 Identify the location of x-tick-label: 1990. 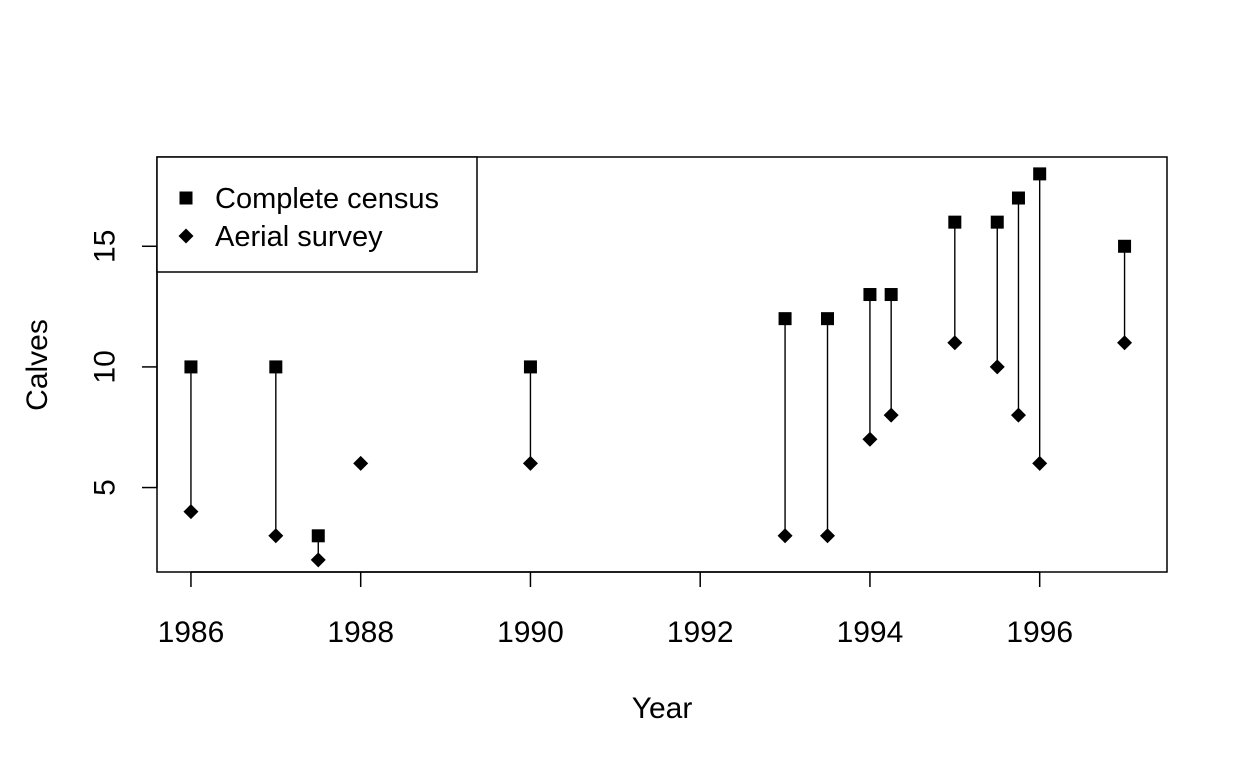
(530, 632).